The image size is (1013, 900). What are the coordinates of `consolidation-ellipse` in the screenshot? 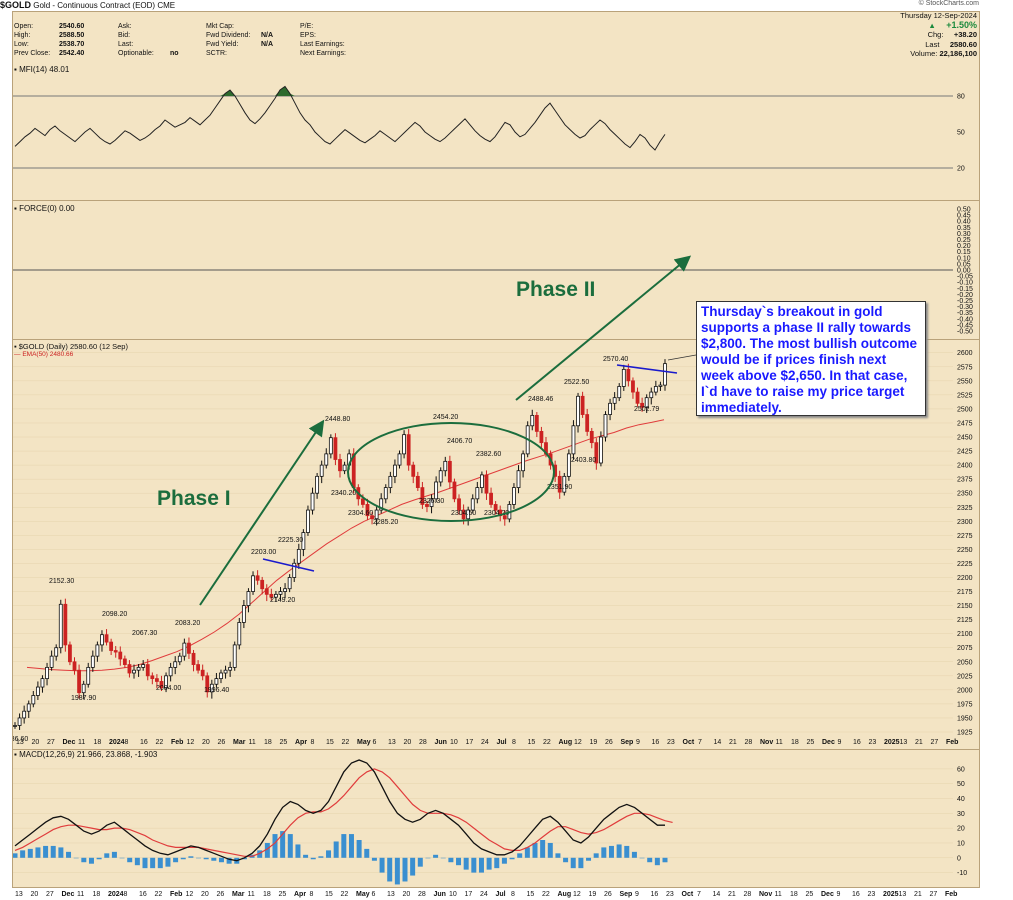 It's located at (451, 472).